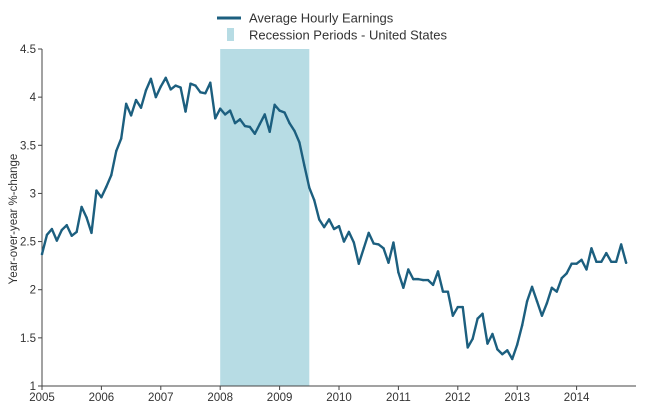 The width and height of the screenshot is (650, 408). Describe the element at coordinates (33, 194) in the screenshot. I see `y-tick-label: 3` at that location.